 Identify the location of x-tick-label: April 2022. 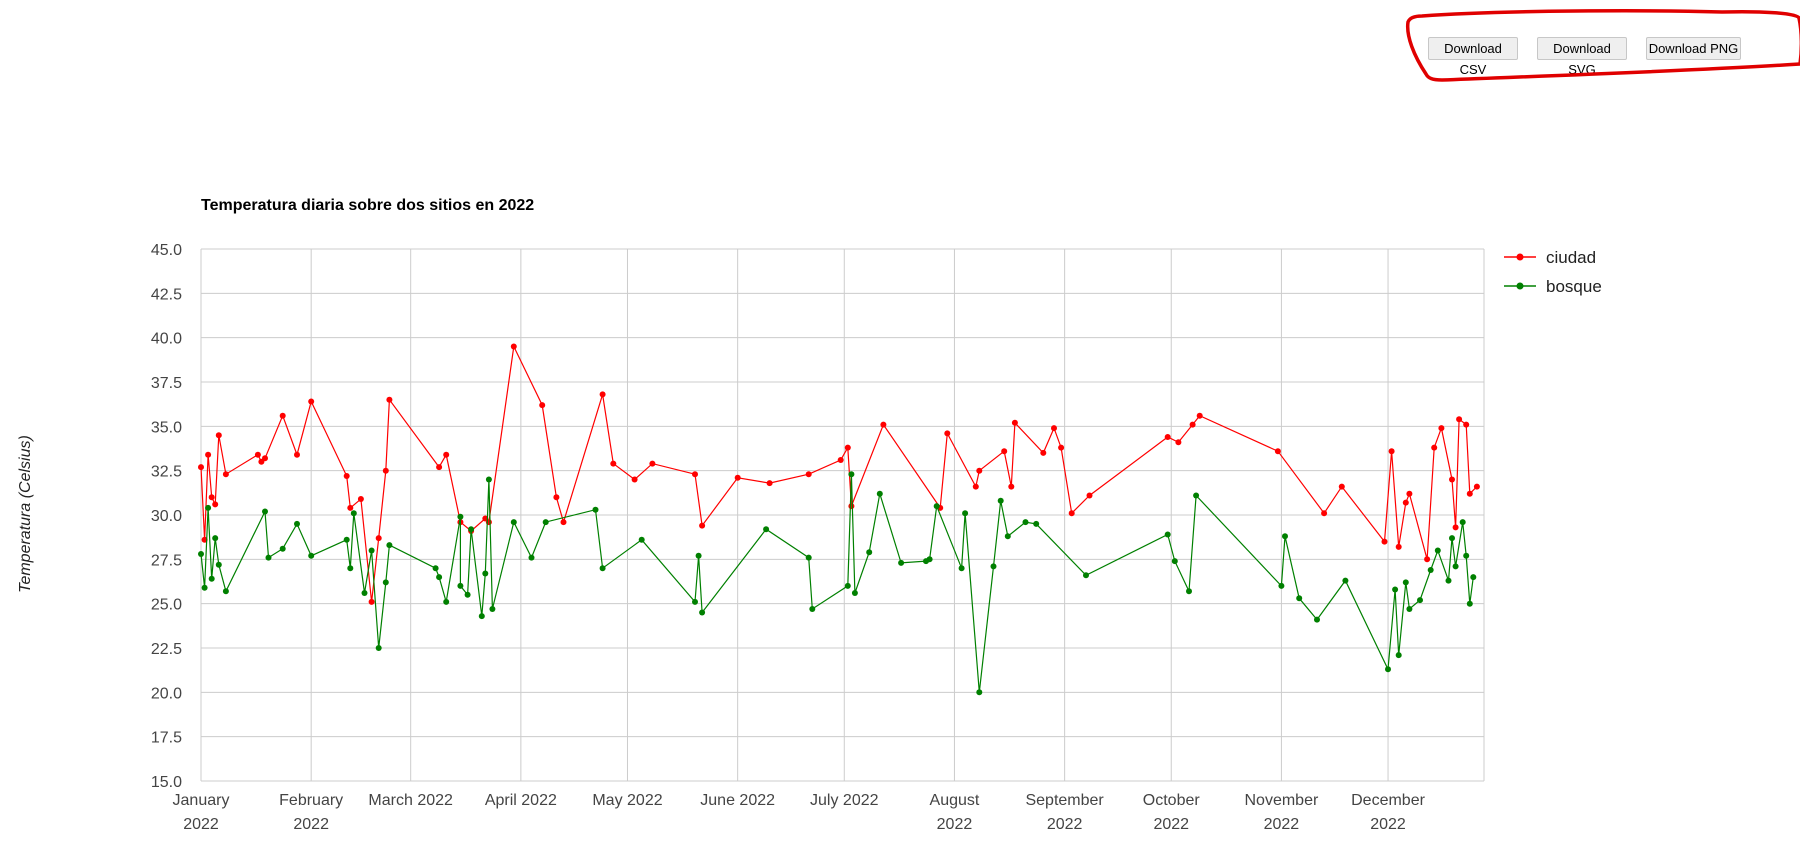
(521, 800).